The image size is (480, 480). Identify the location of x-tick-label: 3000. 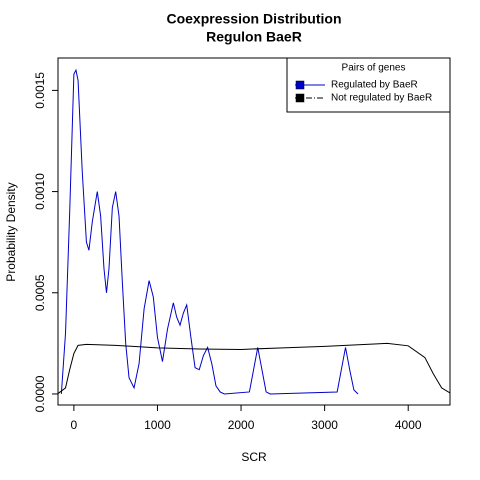
(324, 425).